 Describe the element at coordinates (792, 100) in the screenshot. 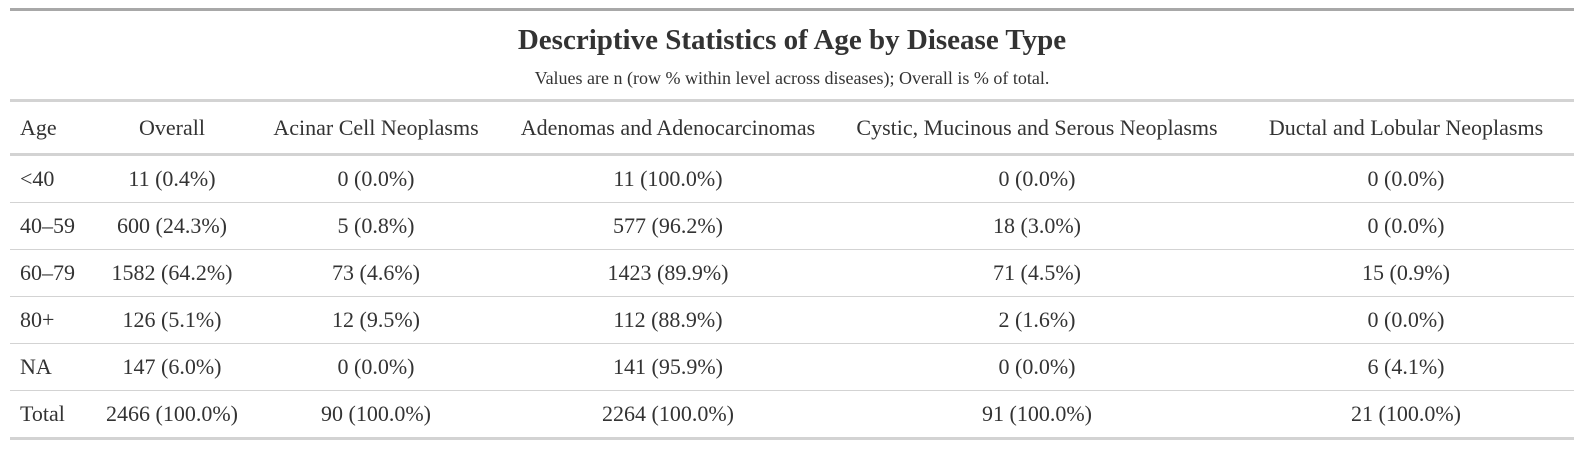

I see `header-top-rule` at that location.